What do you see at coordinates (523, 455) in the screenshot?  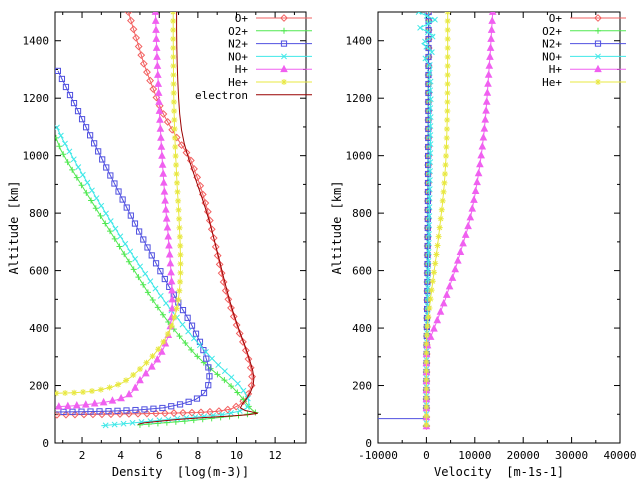 I see `x-tick-label: 20000` at bounding box center [523, 455].